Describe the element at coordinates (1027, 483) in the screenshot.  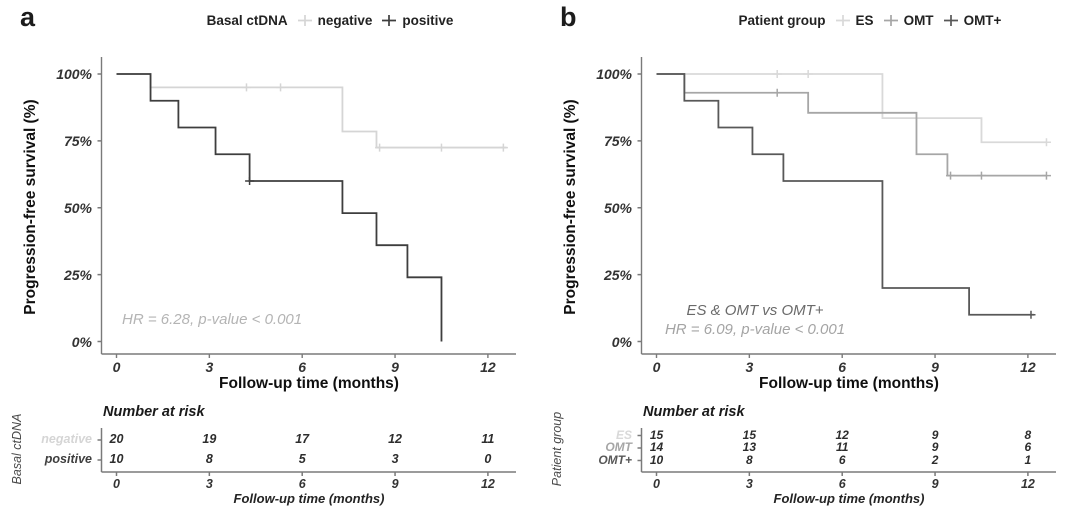
I see `risk-x-tick-label: 12` at that location.